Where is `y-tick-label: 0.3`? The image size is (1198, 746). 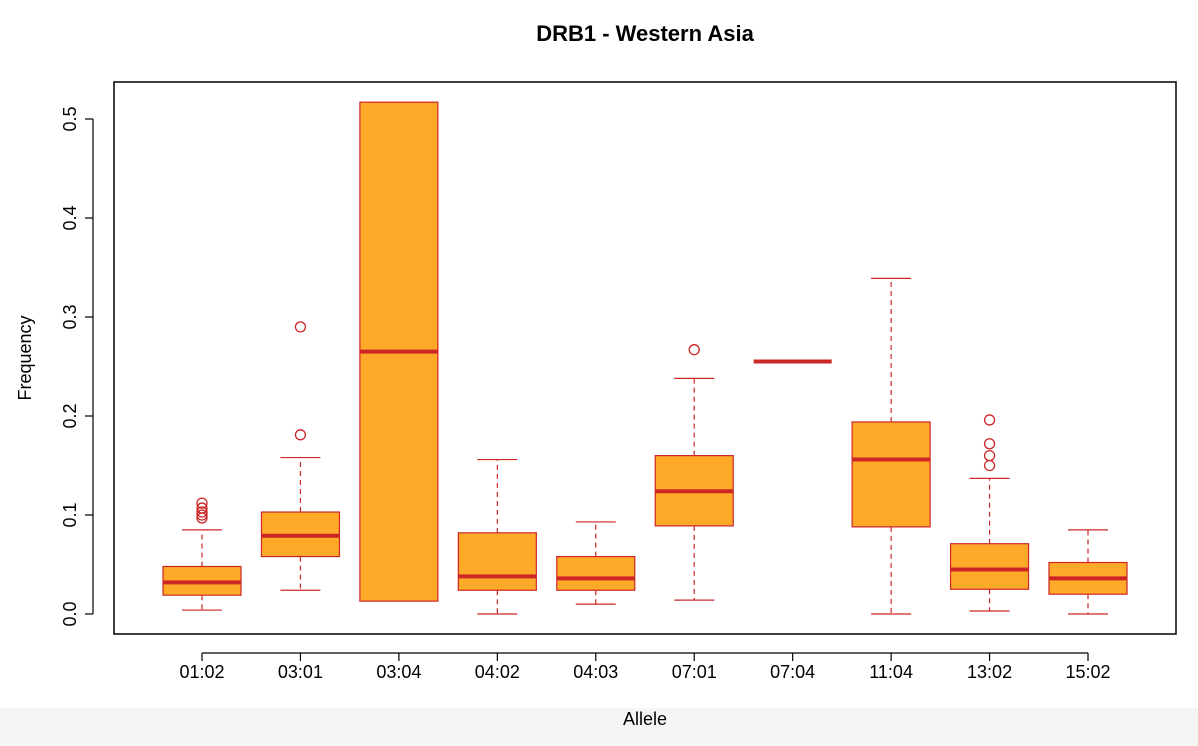 y-tick-label: 0.3 is located at coordinates (70, 316).